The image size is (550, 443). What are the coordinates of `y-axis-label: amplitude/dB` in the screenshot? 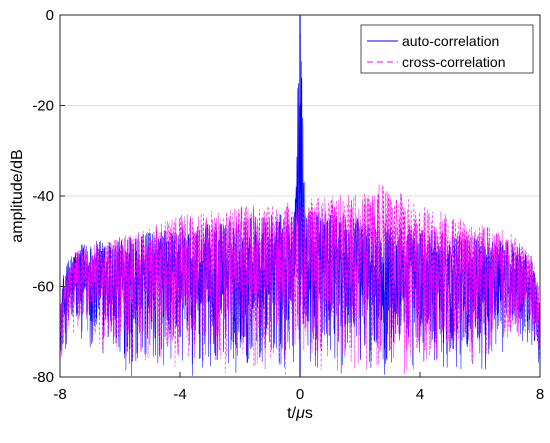 It's located at (17, 195).